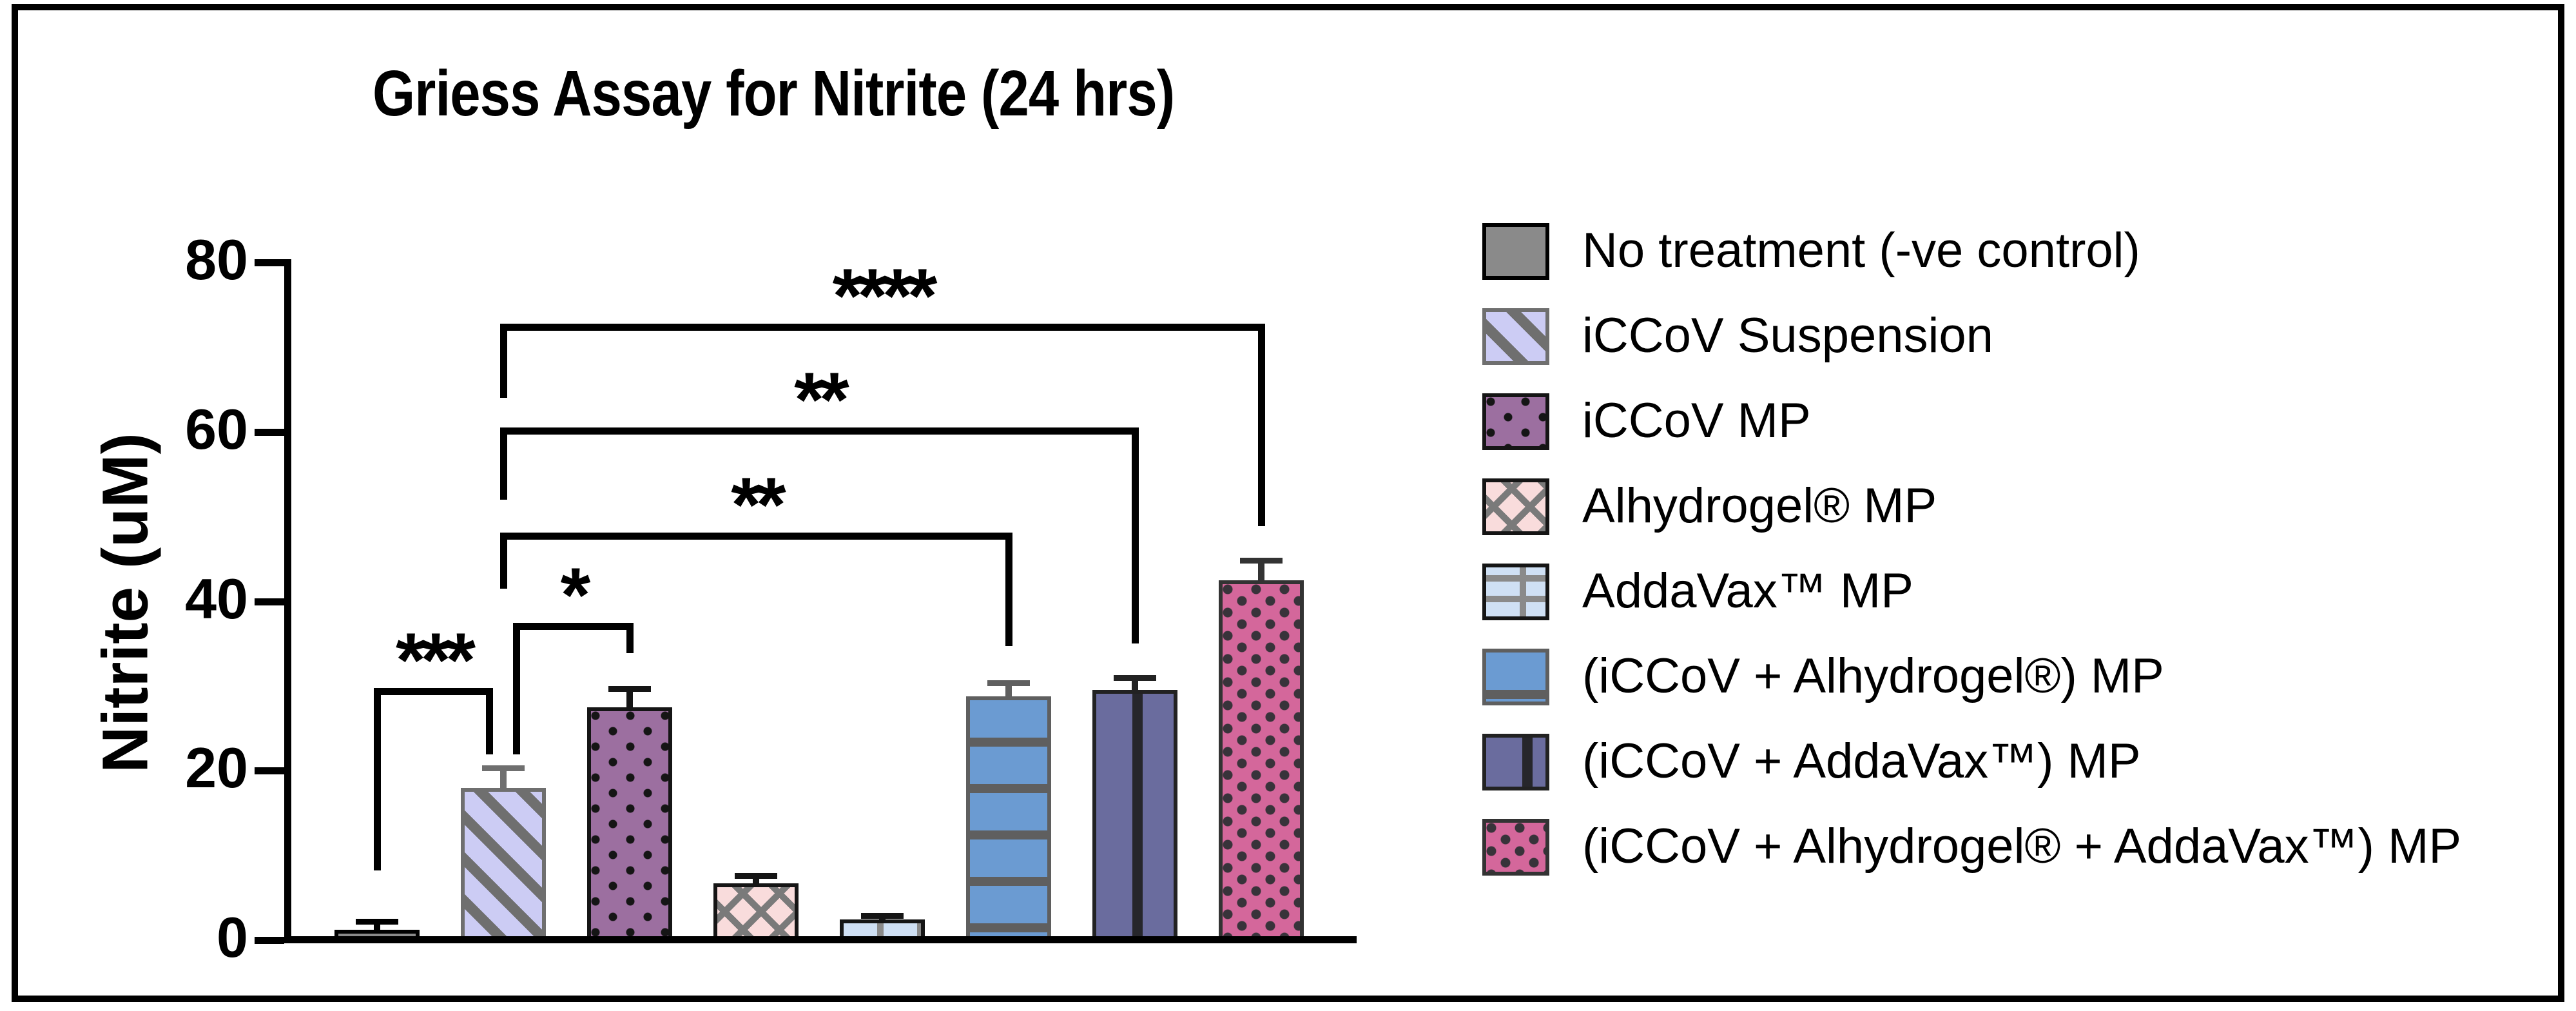 Image resolution: width=2576 pixels, height=1011 pixels. What do you see at coordinates (1759, 505) in the screenshot?
I see `legend-label: Alhydrogel® MP` at bounding box center [1759, 505].